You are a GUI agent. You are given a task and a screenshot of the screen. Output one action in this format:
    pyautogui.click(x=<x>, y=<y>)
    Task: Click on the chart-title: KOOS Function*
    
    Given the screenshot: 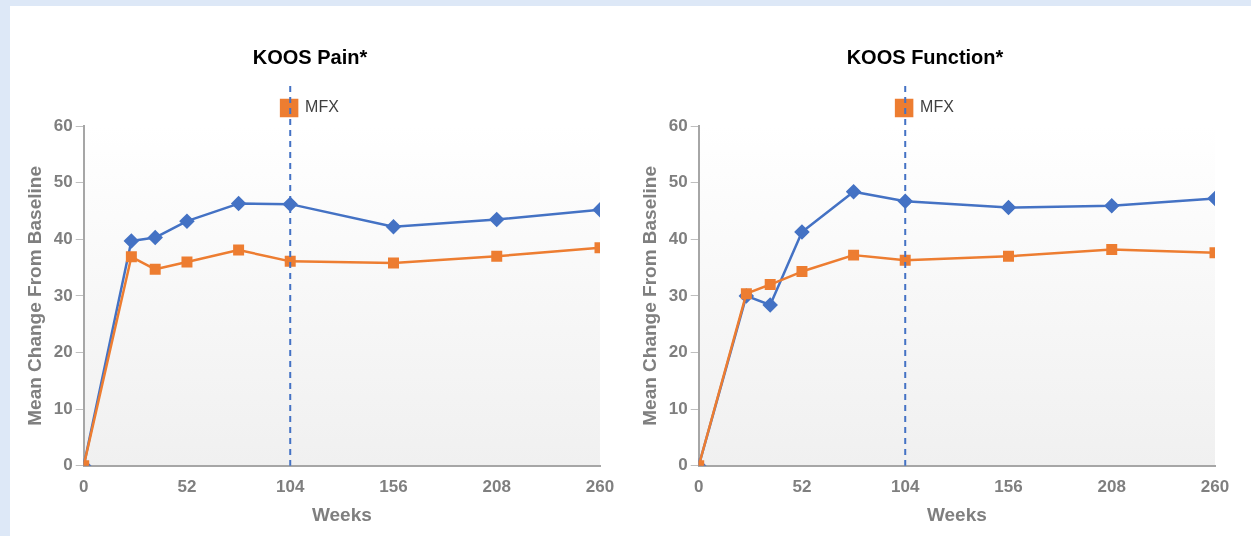 What is the action you would take?
    pyautogui.click(x=925, y=56)
    